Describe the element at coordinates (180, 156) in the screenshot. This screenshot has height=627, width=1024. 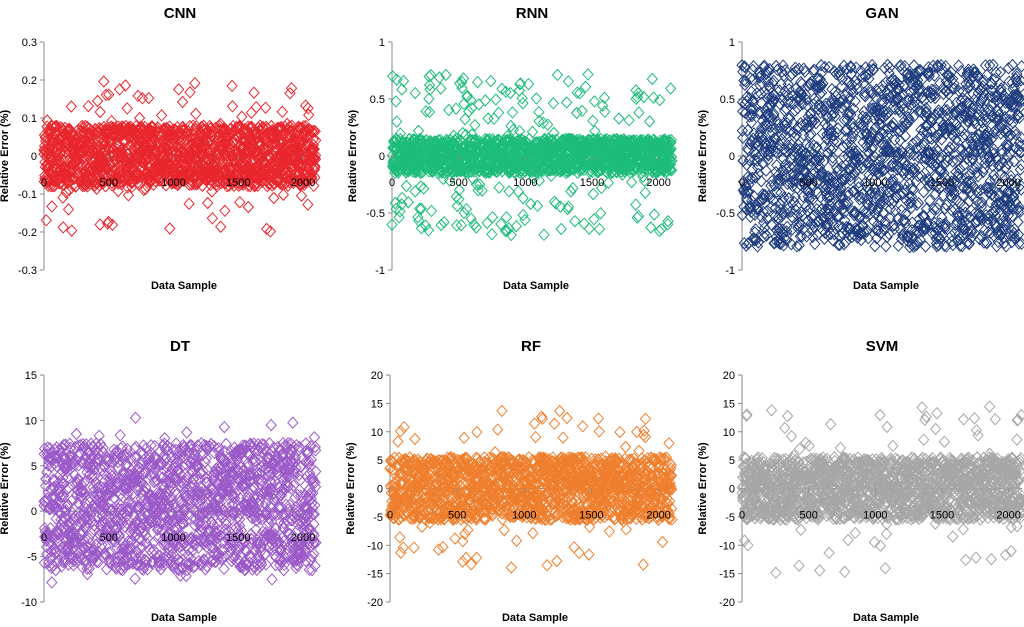
I see `cnn-points` at that location.